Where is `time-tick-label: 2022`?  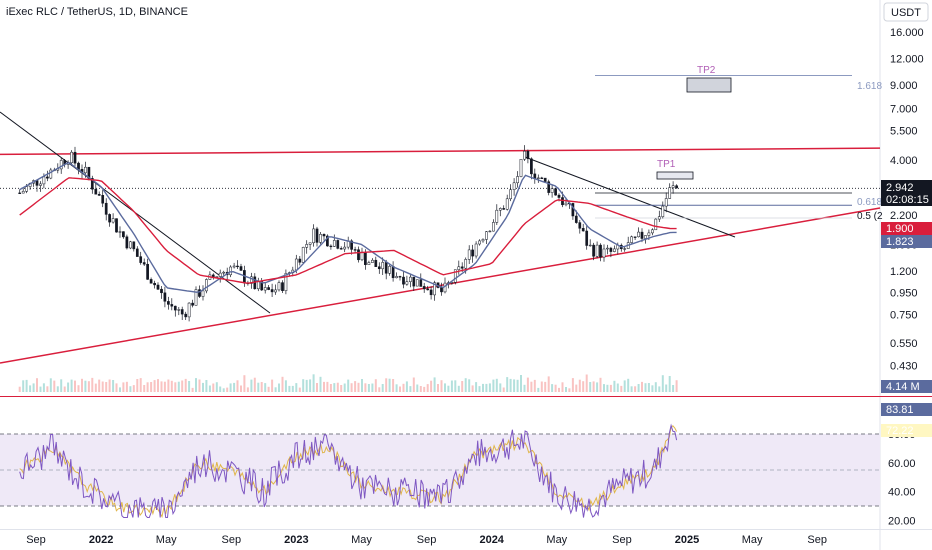
time-tick-label: 2022 is located at coordinates (101, 540).